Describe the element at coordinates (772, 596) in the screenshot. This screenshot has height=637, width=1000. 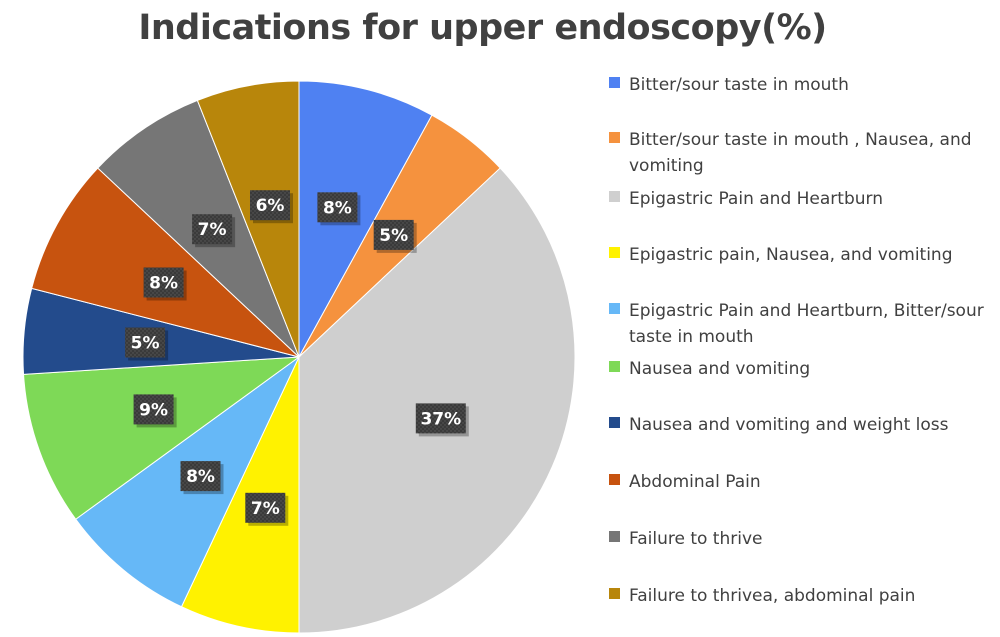
I see `legend-label: Failure to thrivea, abdominal pain` at that location.